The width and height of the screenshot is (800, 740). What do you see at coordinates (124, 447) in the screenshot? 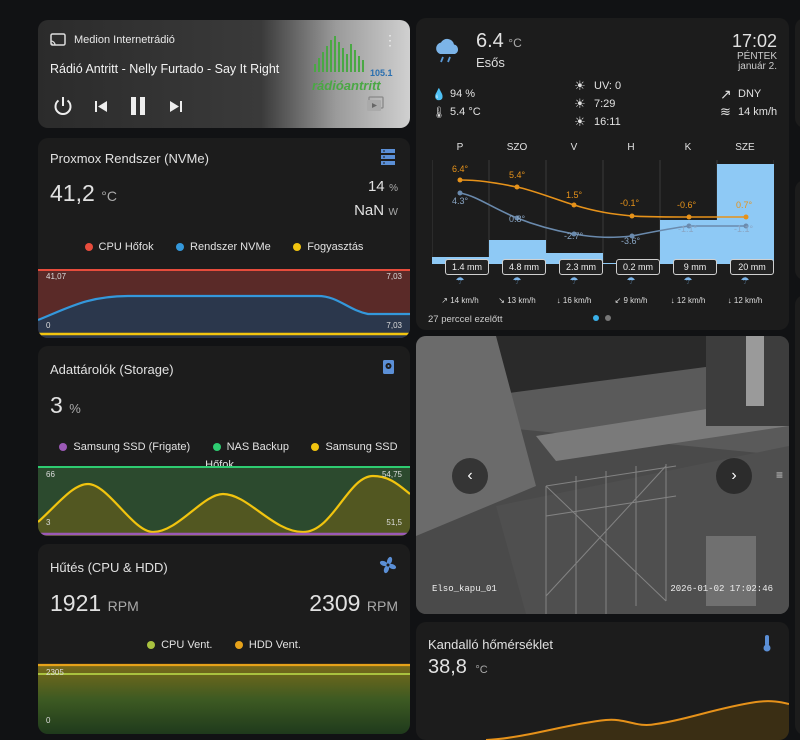
I see `legend-ssd-frigate: Samsung SSD (Frigate)` at bounding box center [124, 447].